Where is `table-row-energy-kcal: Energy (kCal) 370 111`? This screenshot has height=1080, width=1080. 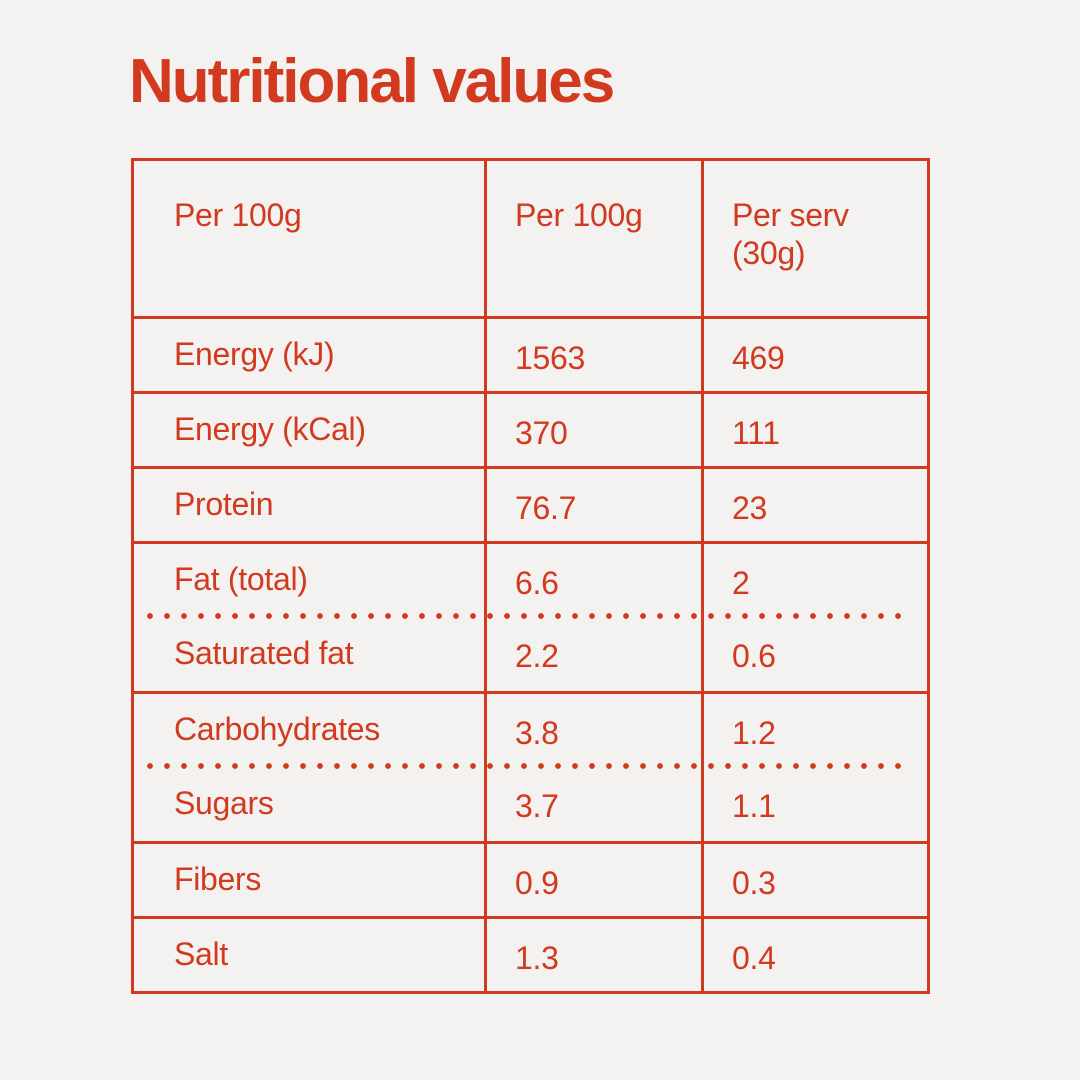
table-row-energy-kcal: Energy (kCal) 370 111 is located at coordinates (530, 428).